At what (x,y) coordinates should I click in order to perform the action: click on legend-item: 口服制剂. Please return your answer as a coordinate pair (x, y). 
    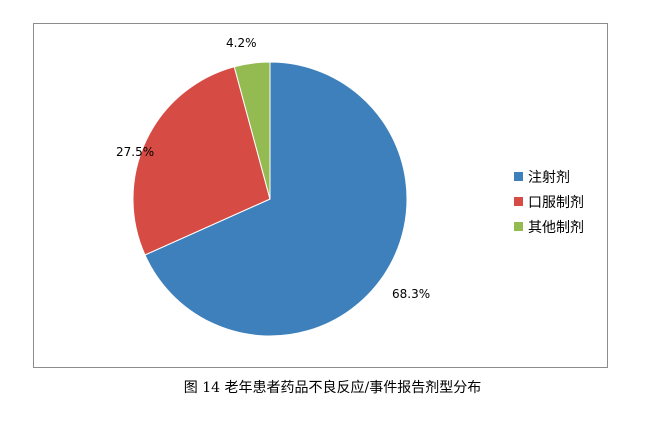
    Looking at the image, I should click on (549, 201).